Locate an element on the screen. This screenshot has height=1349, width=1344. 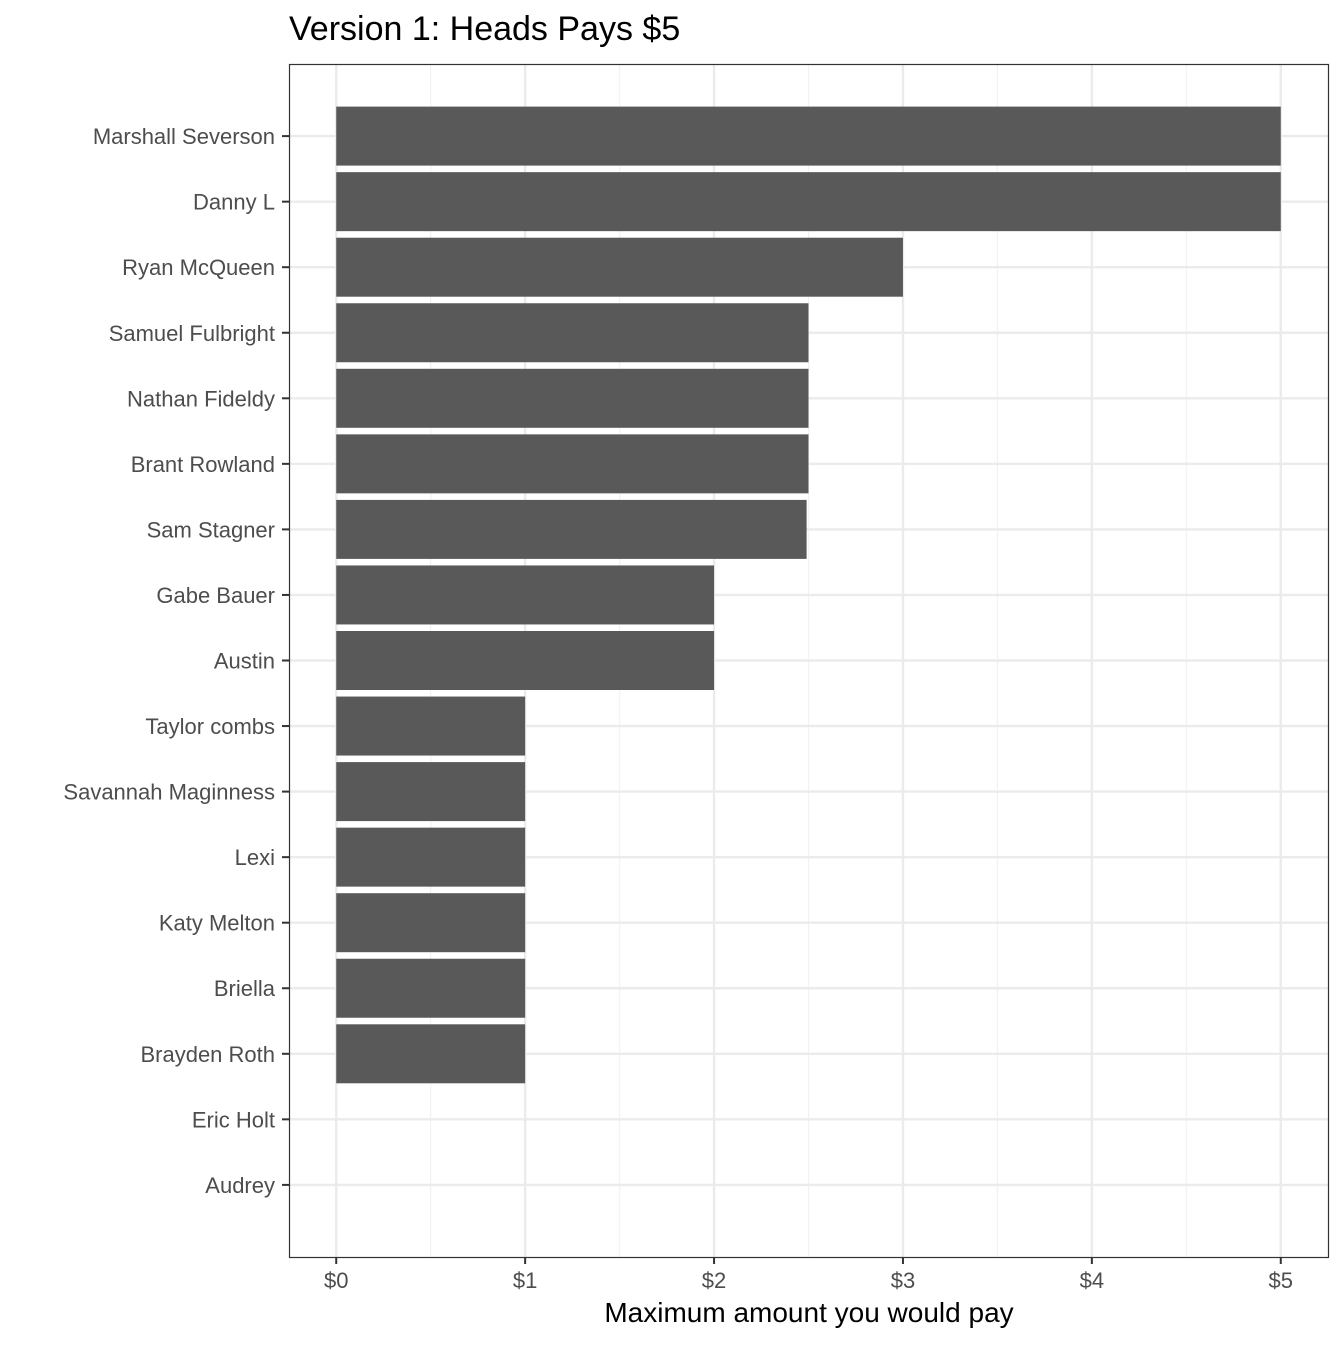
y-tick-label: Savannah Maginness is located at coordinates (169, 792).